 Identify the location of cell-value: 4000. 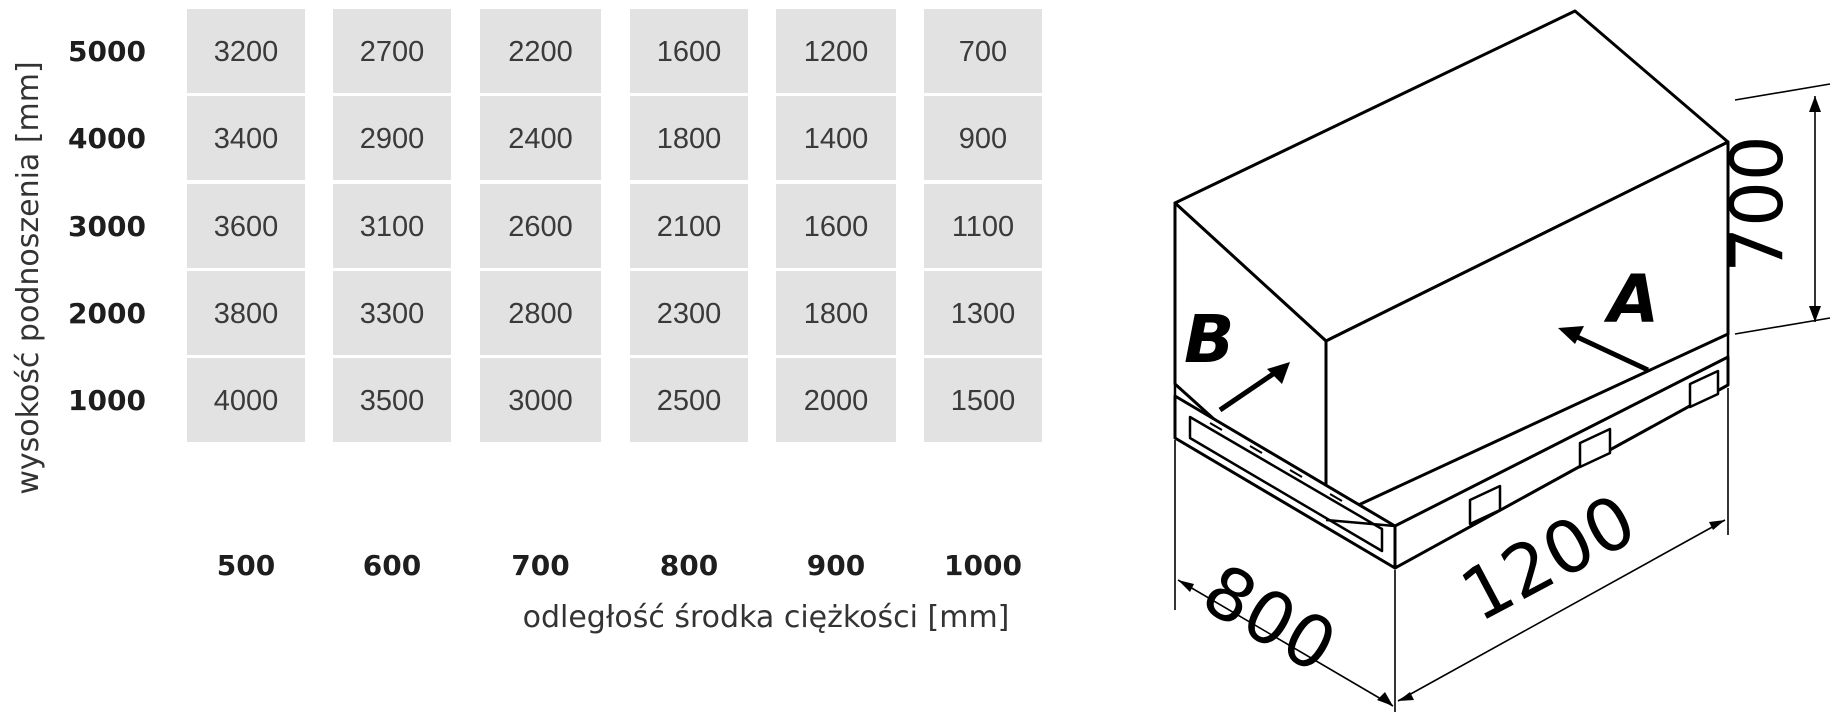
(246, 401).